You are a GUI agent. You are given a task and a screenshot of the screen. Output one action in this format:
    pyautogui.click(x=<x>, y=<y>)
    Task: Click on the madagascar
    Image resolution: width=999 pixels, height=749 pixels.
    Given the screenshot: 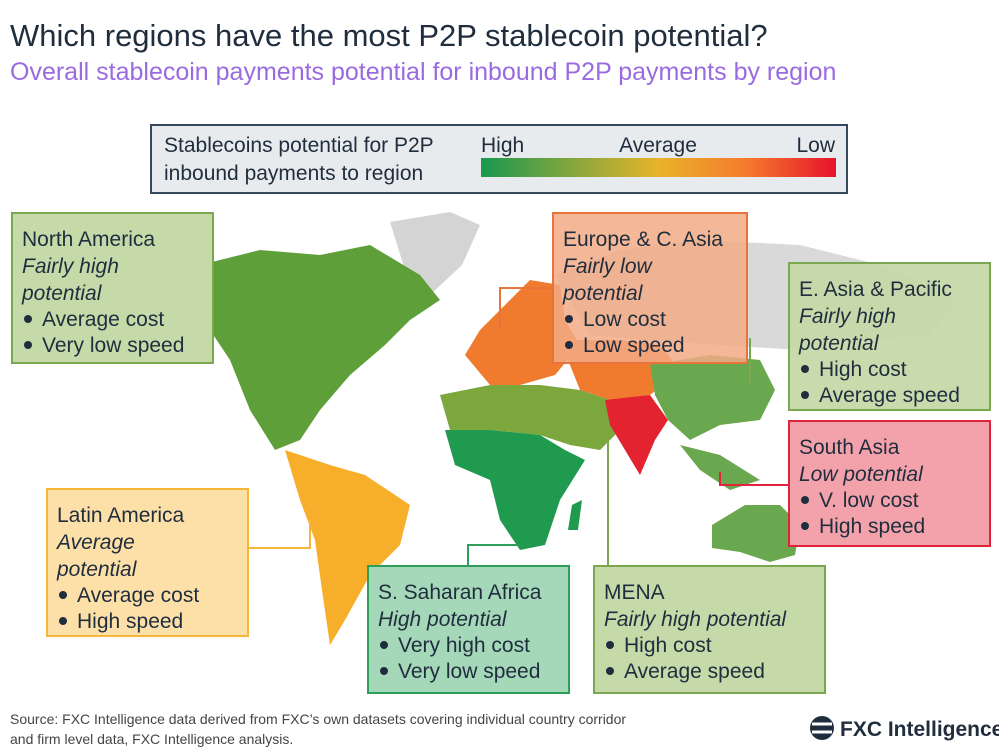 What is the action you would take?
    pyautogui.click(x=575, y=515)
    